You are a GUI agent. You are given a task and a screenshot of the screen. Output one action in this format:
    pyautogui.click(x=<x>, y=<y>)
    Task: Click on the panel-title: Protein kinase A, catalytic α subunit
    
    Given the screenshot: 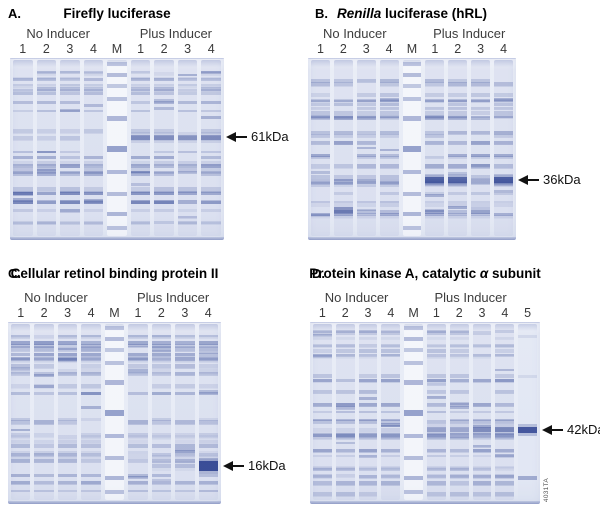 What is the action you would take?
    pyautogui.click(x=424, y=273)
    